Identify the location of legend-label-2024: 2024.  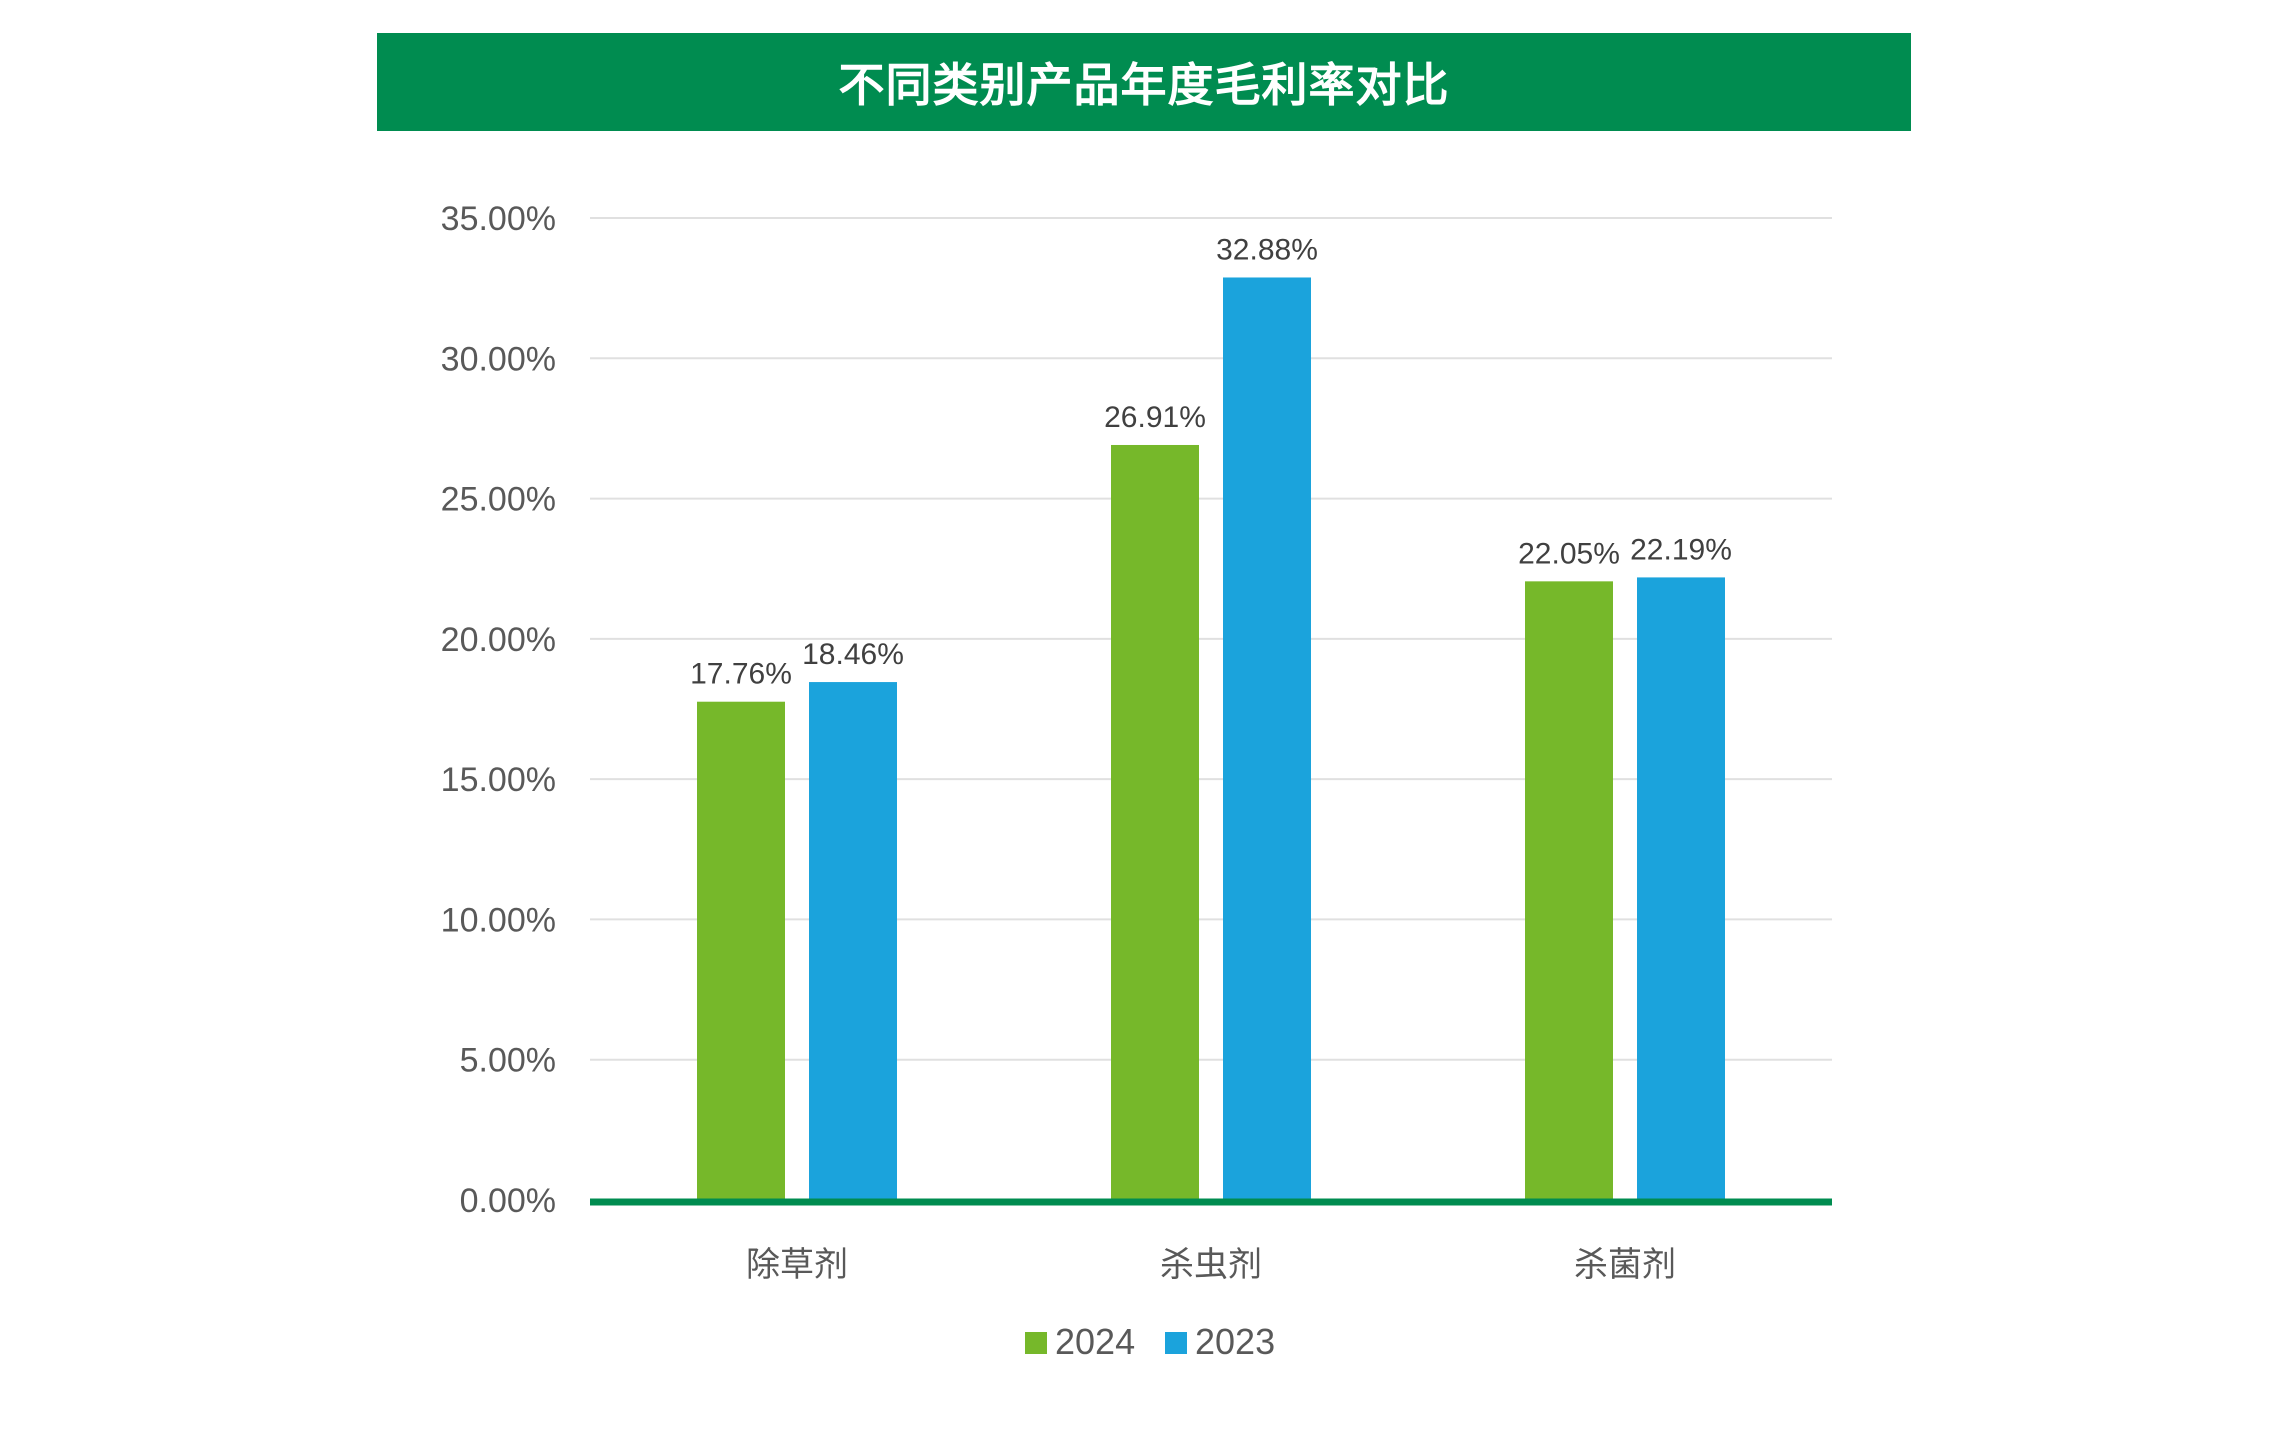
(1095, 1341).